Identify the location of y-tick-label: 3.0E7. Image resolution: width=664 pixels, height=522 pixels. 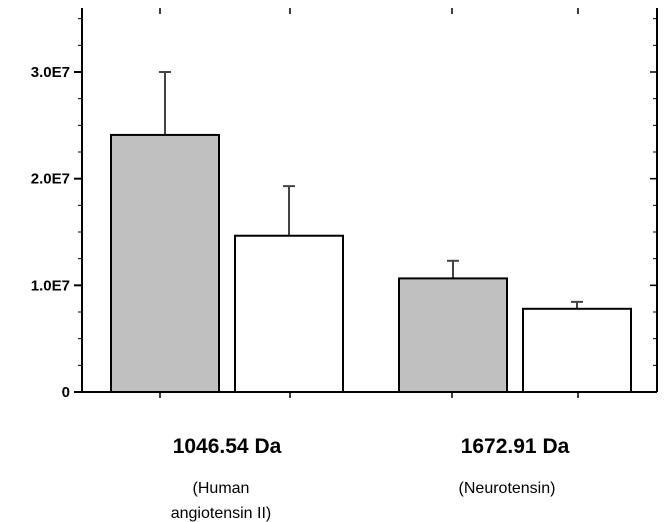
(50, 72).